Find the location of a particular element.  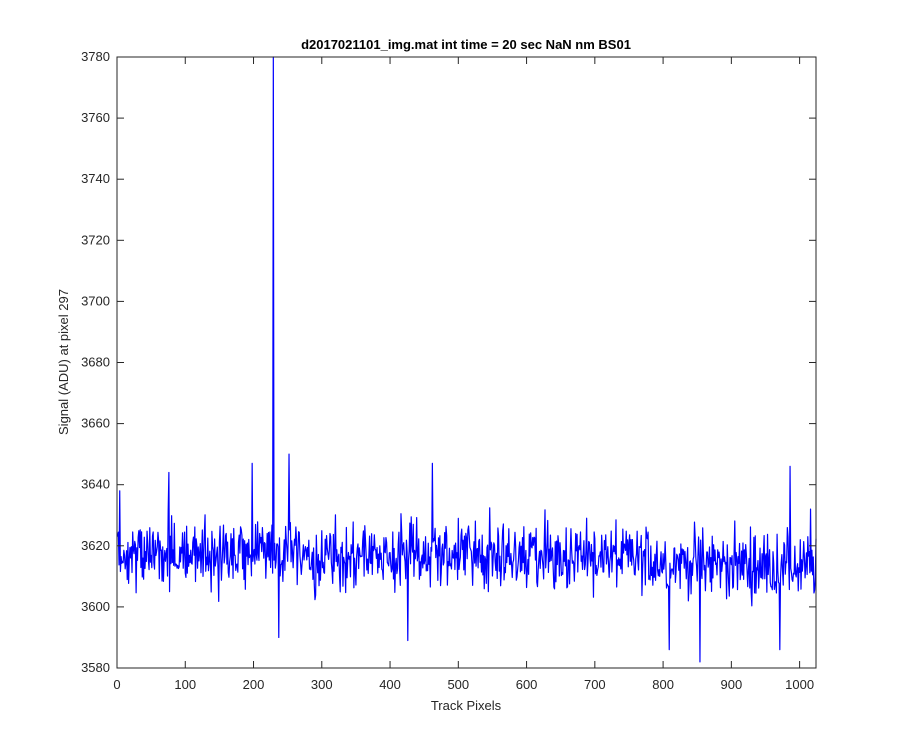

y-tick-label: 3680 is located at coordinates (95, 362).